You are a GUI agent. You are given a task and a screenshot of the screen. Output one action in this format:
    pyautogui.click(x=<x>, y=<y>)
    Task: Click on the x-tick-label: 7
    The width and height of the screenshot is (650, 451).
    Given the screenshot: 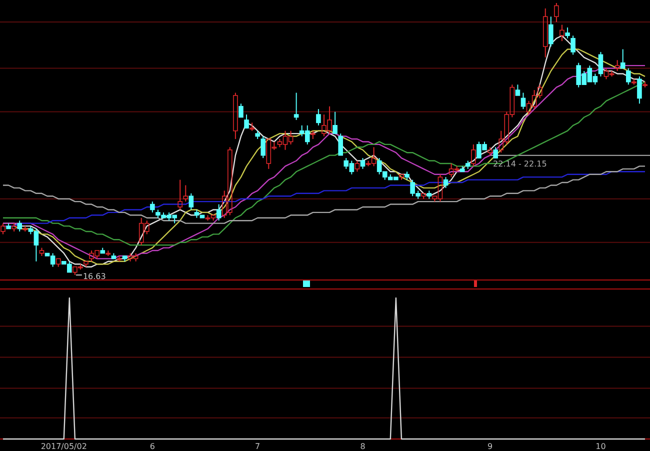 What is the action you would take?
    pyautogui.click(x=257, y=446)
    